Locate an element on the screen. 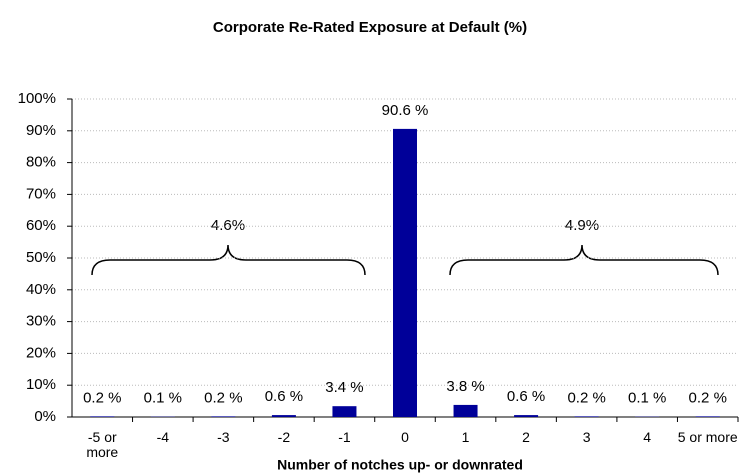 Image resolution: width=739 pixels, height=474 pixels. y-tick-label: 0% is located at coordinates (45, 416).